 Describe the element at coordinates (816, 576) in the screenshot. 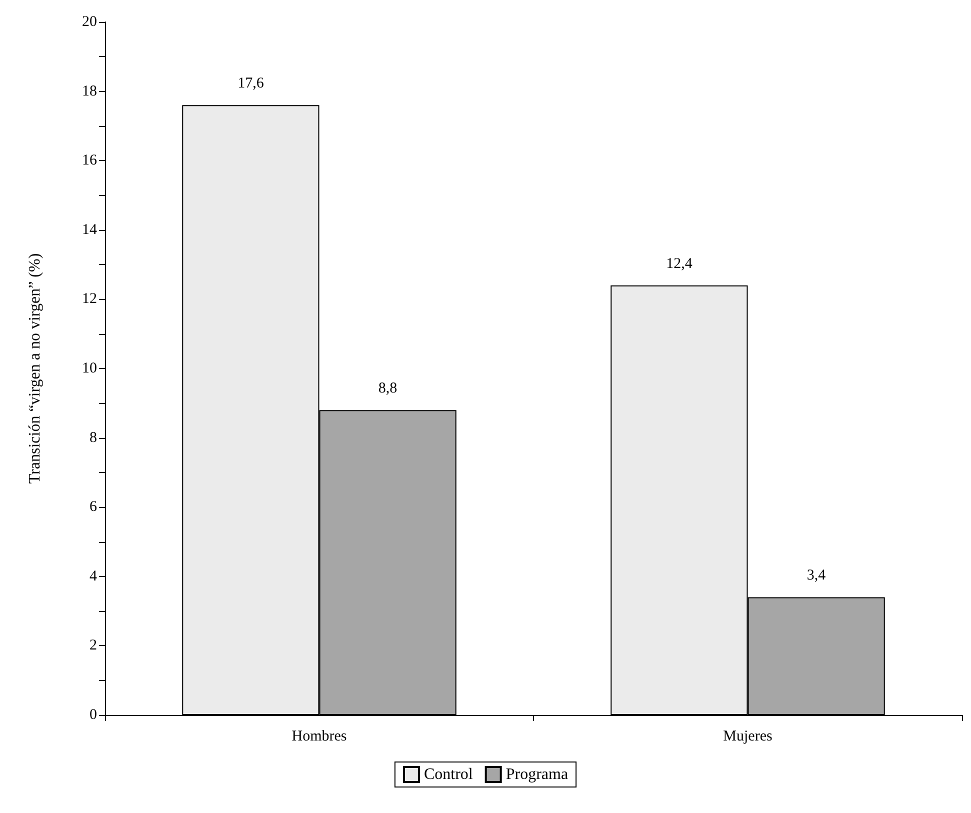

I see `data-label: 3,4` at that location.